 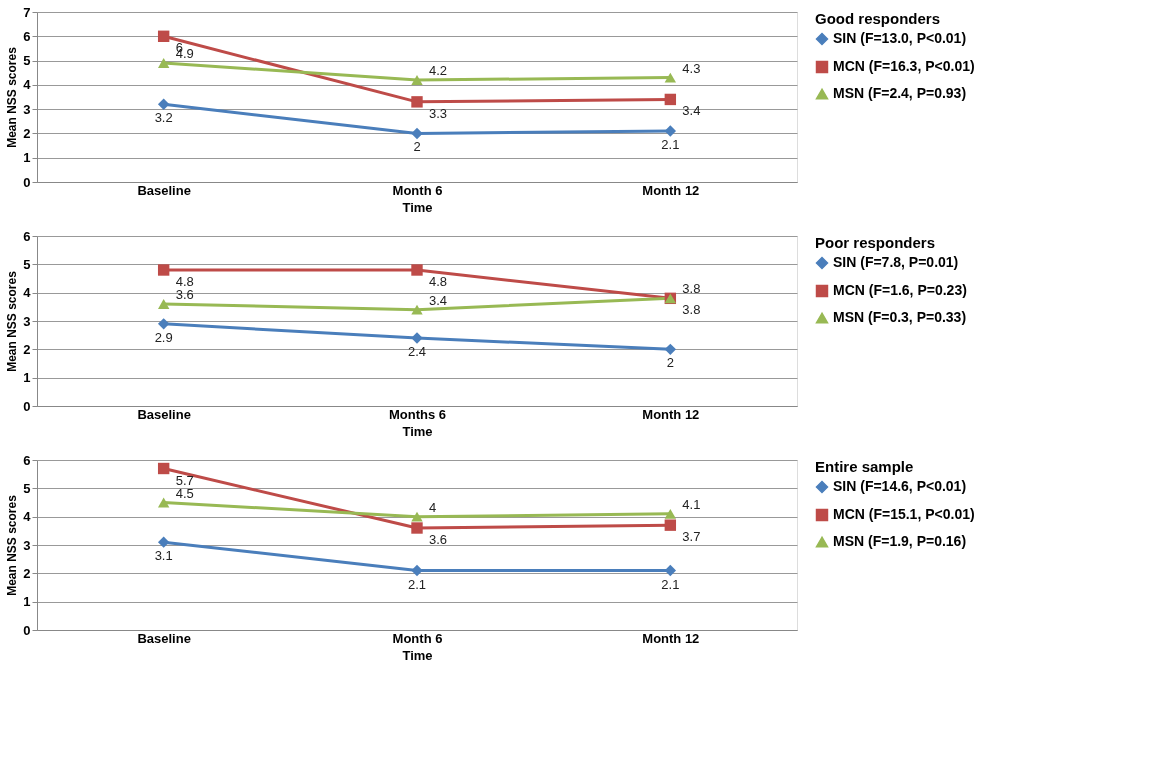 I want to click on legend-label: MSN (F=0.3, P=0.33), so click(x=900, y=317).